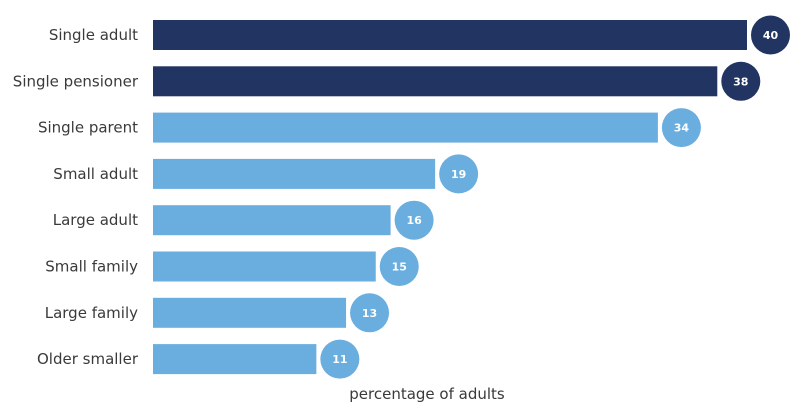  I want to click on value-label: 40, so click(771, 35).